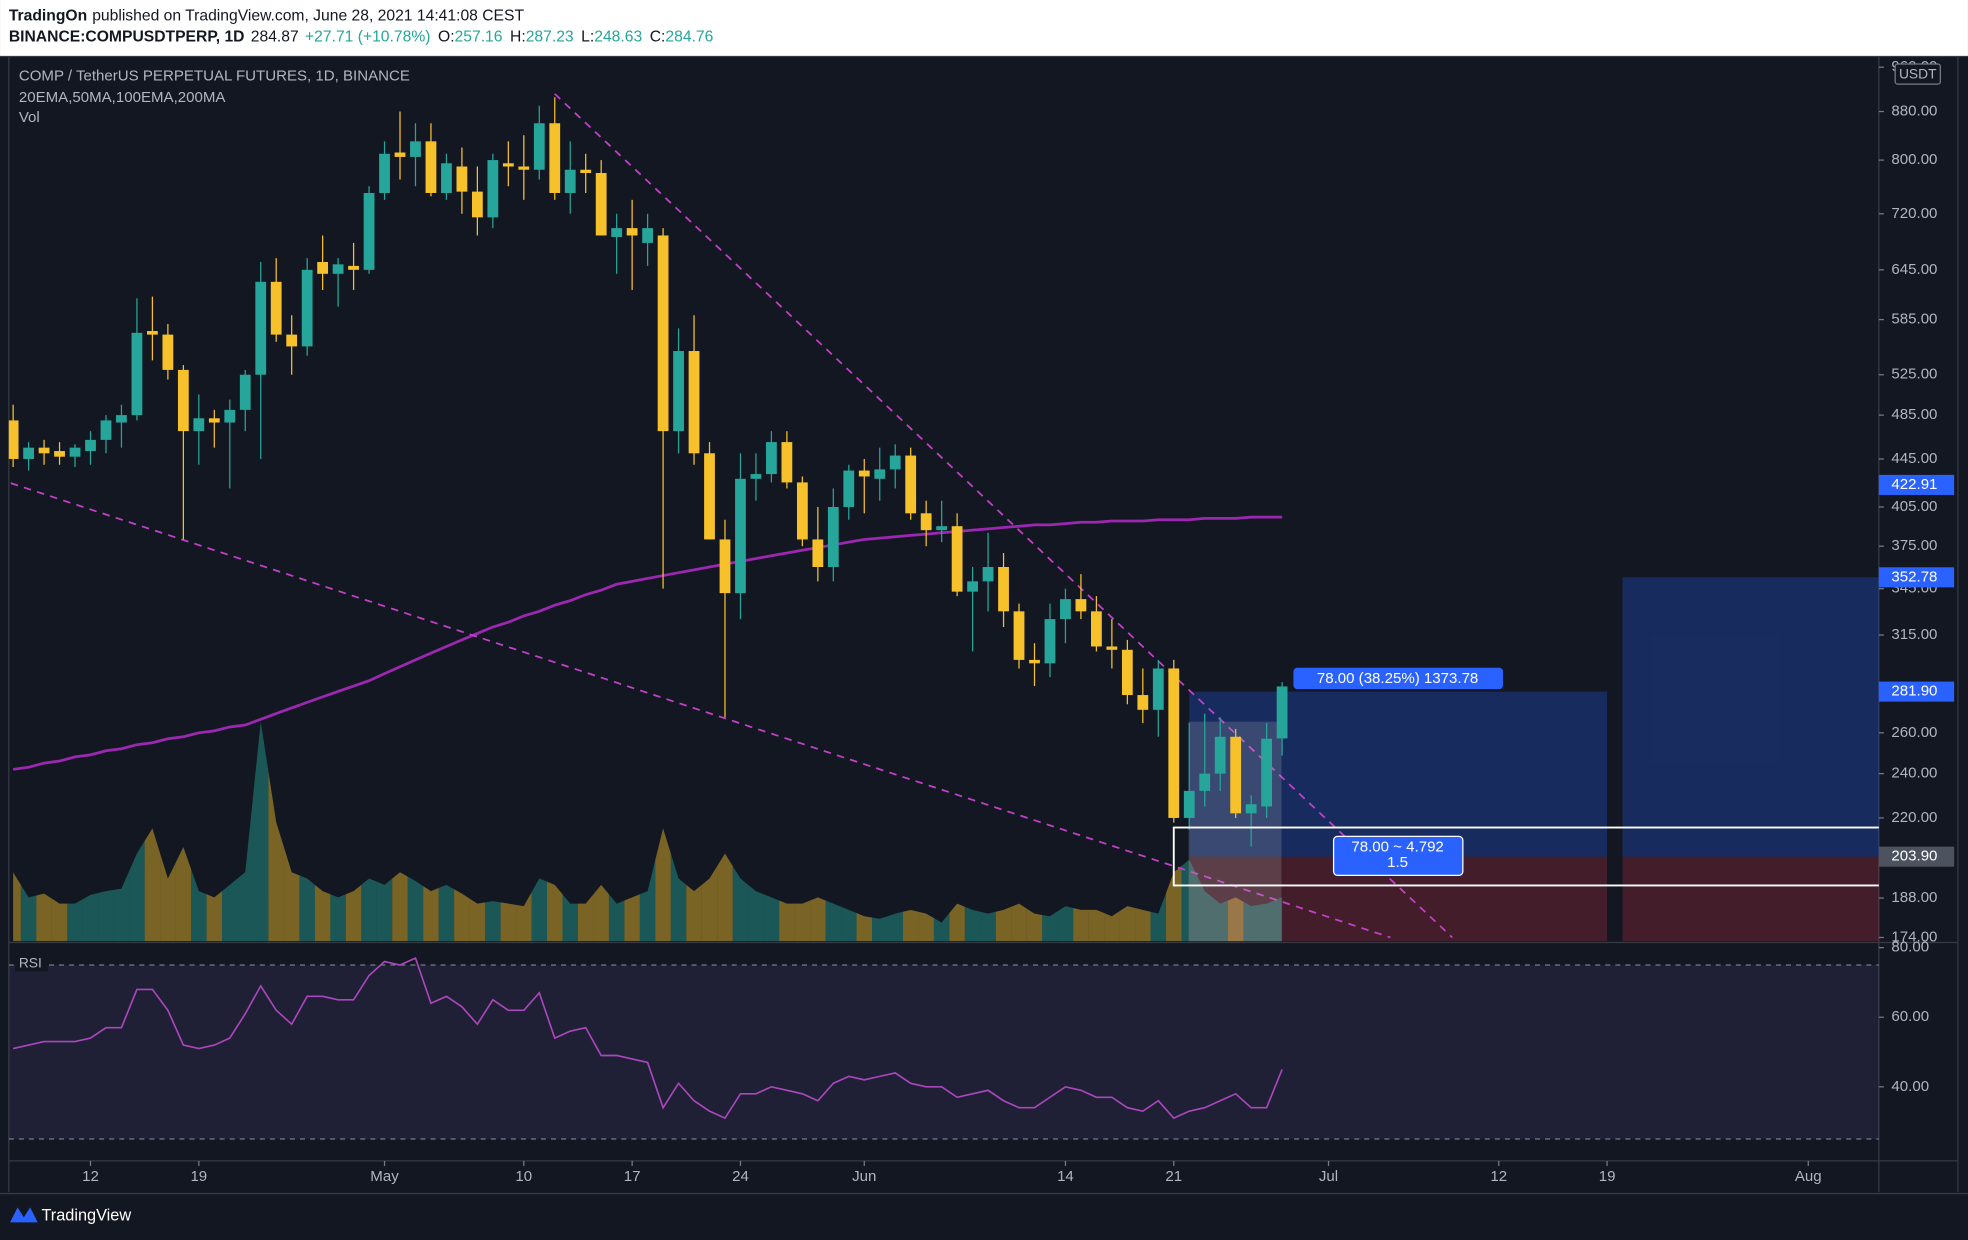 The width and height of the screenshot is (1968, 1240). Describe the element at coordinates (647, 643) in the screenshot. I see `ma-line` at that location.